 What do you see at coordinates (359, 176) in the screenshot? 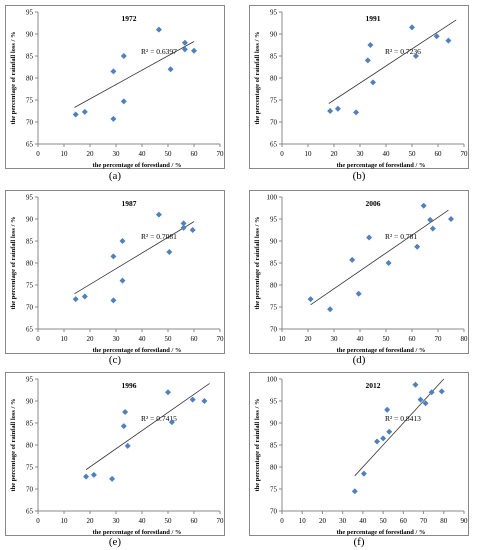
I see `caption-b: (b)` at bounding box center [359, 176].